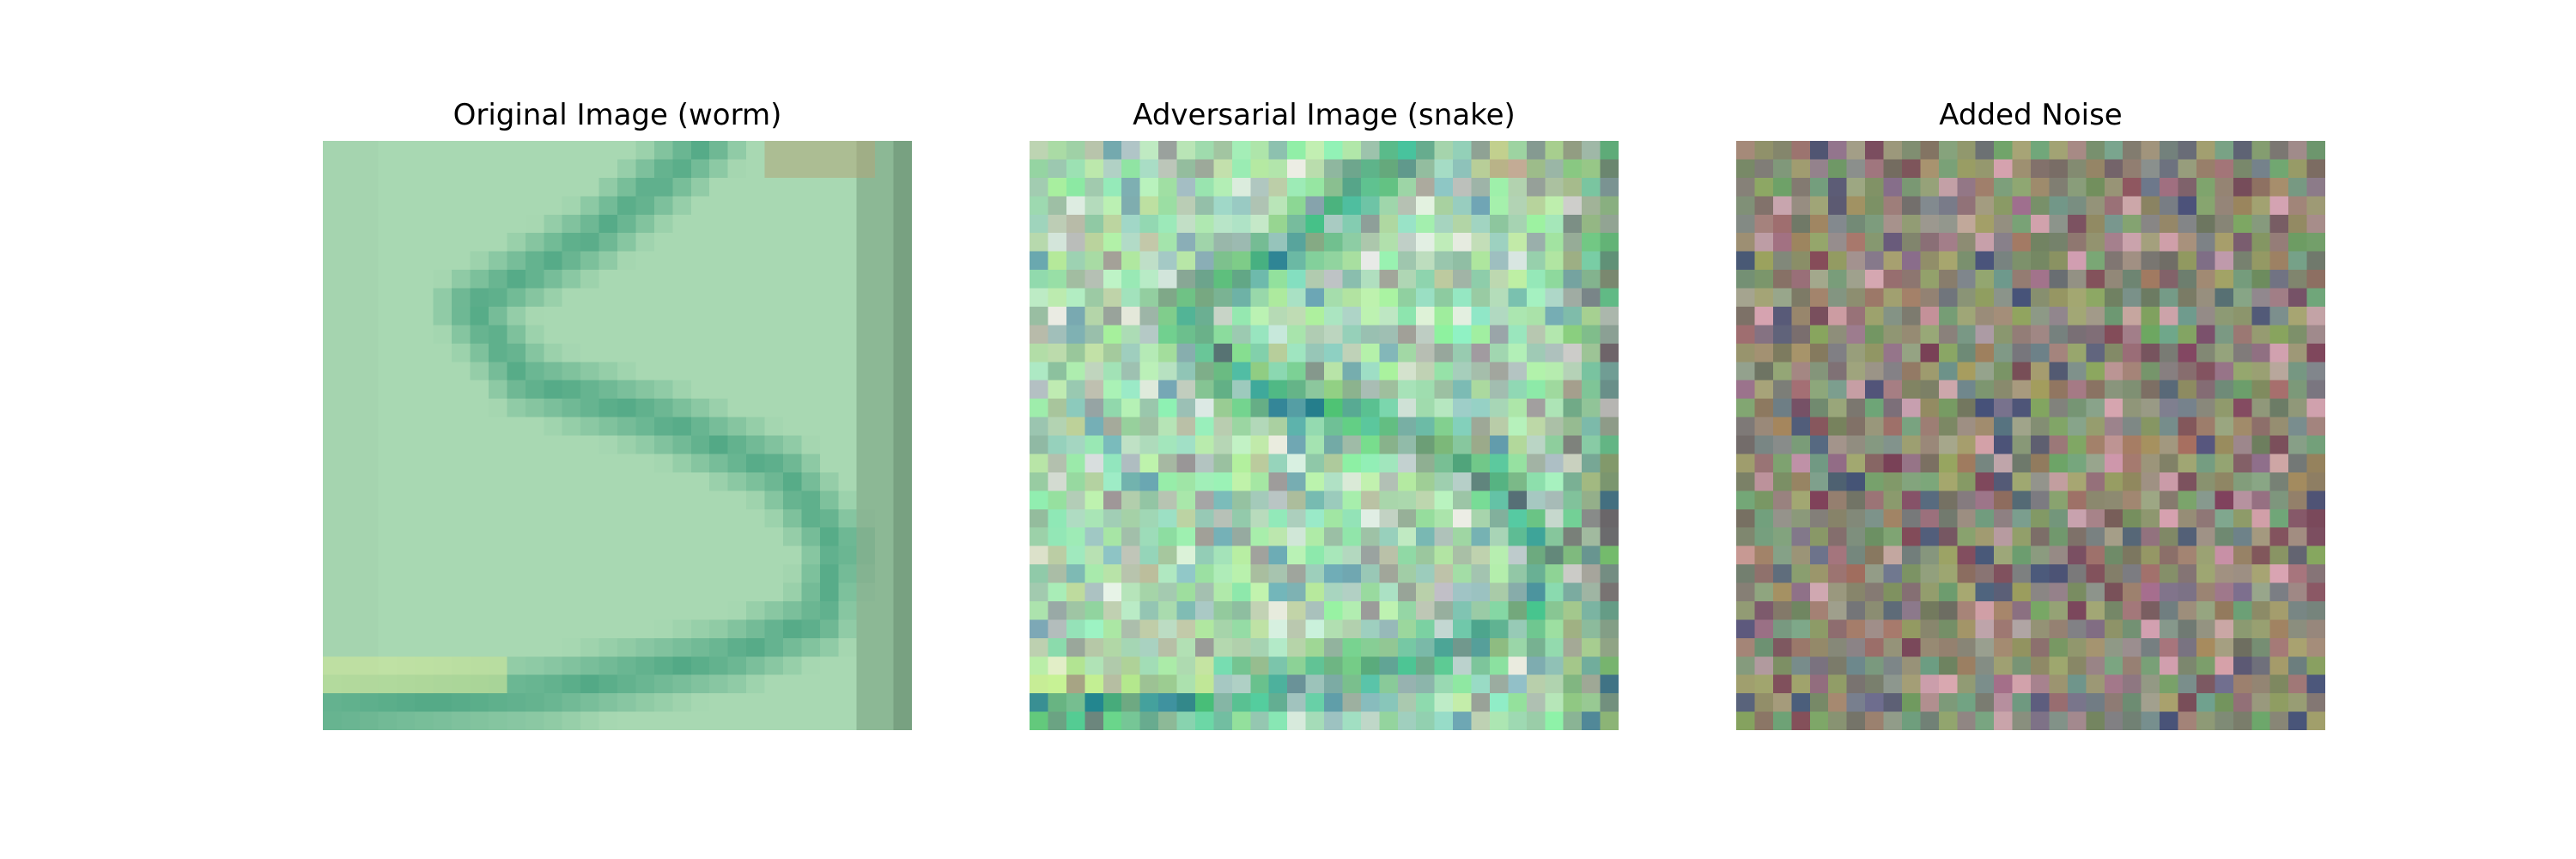 This screenshot has height=859, width=2576. I want to click on original-image-title: Original Image (worm), so click(618, 115).